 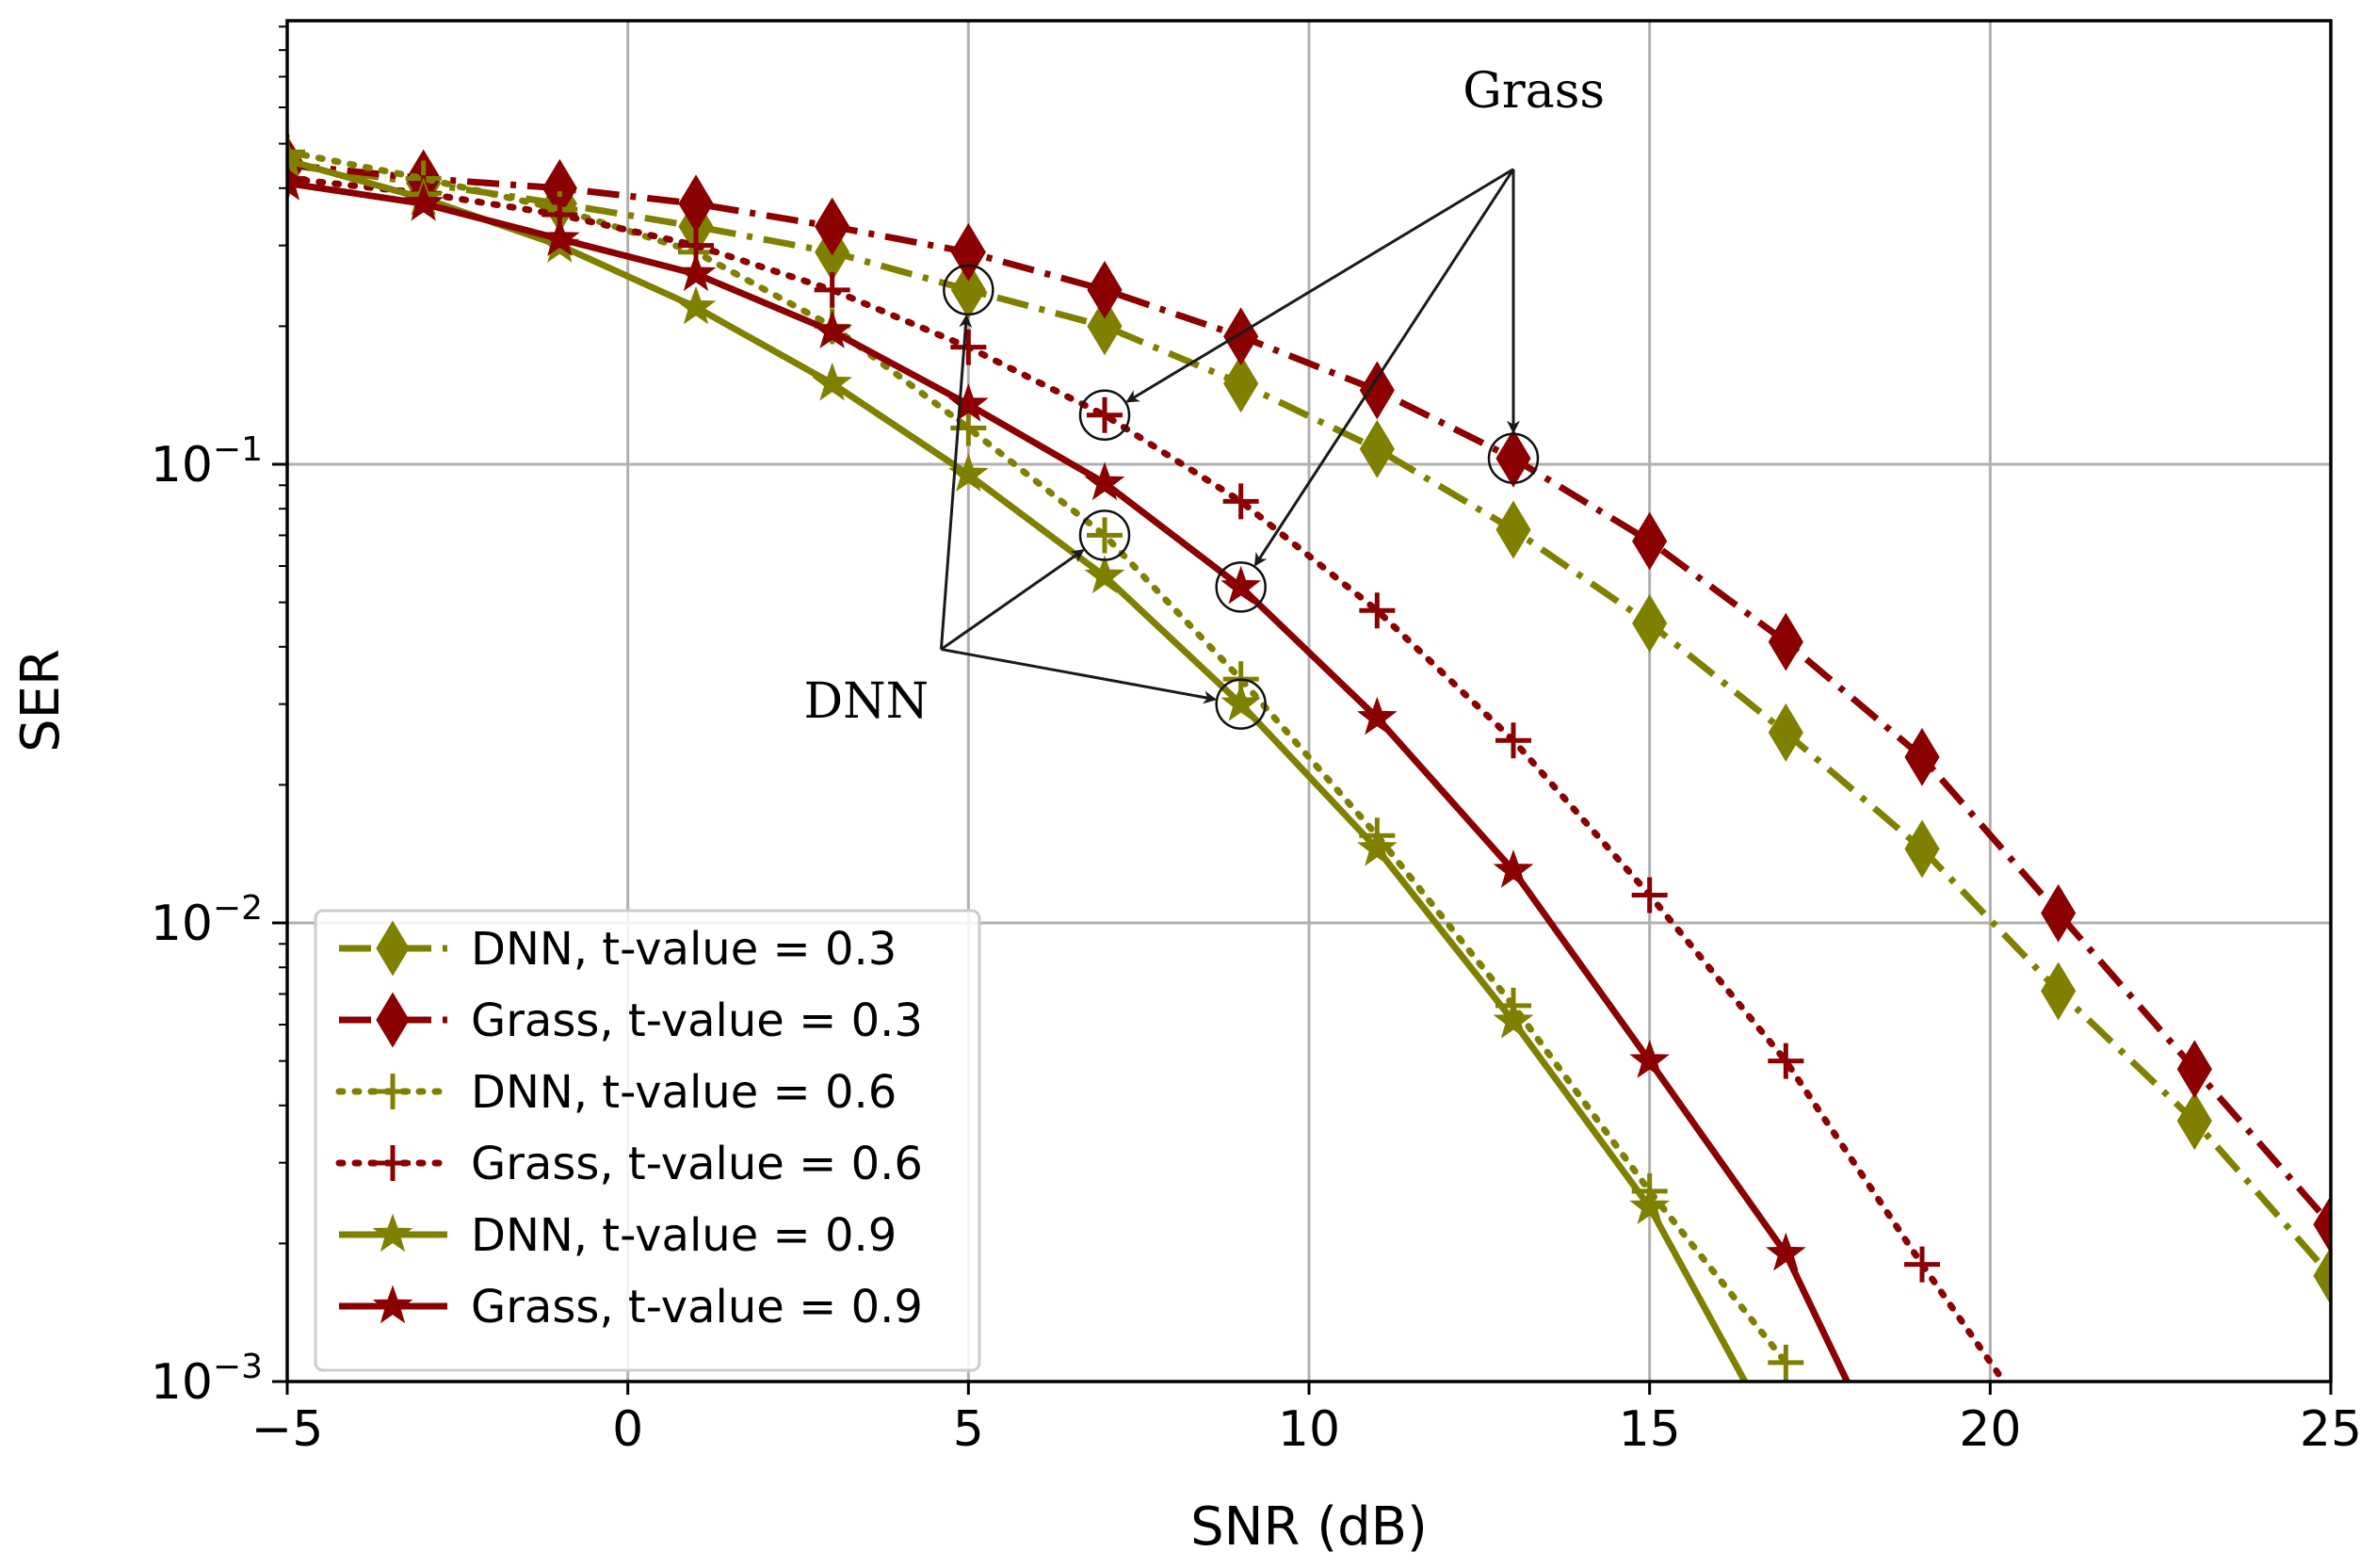 I want to click on legend-label: Grass, t-value = 0.9, so click(x=697, y=1307).